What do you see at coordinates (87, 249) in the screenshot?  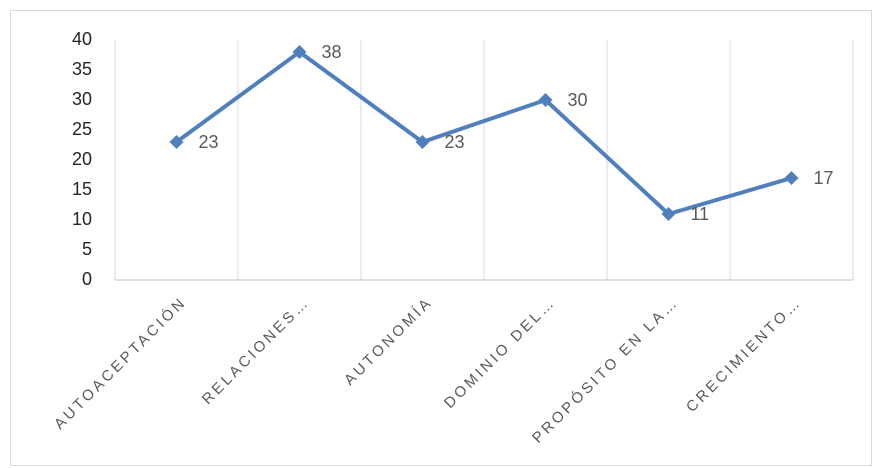 I see `y-tick-label: 5` at bounding box center [87, 249].